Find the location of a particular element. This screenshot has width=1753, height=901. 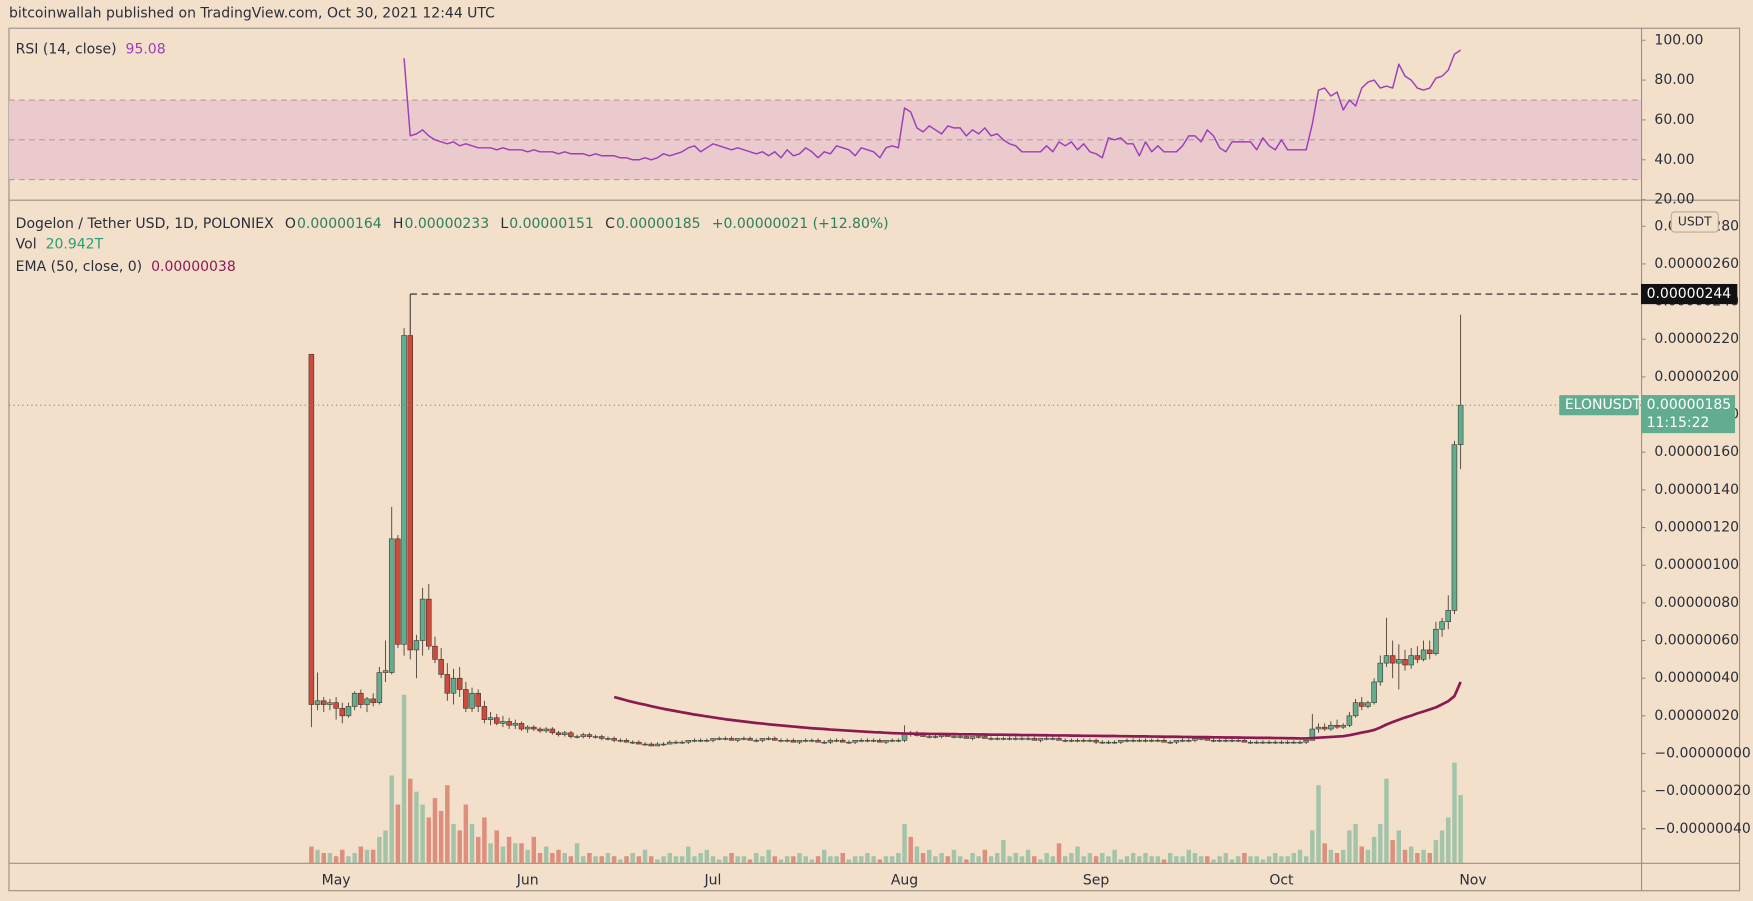

x-tick-label: May is located at coordinates (336, 881).